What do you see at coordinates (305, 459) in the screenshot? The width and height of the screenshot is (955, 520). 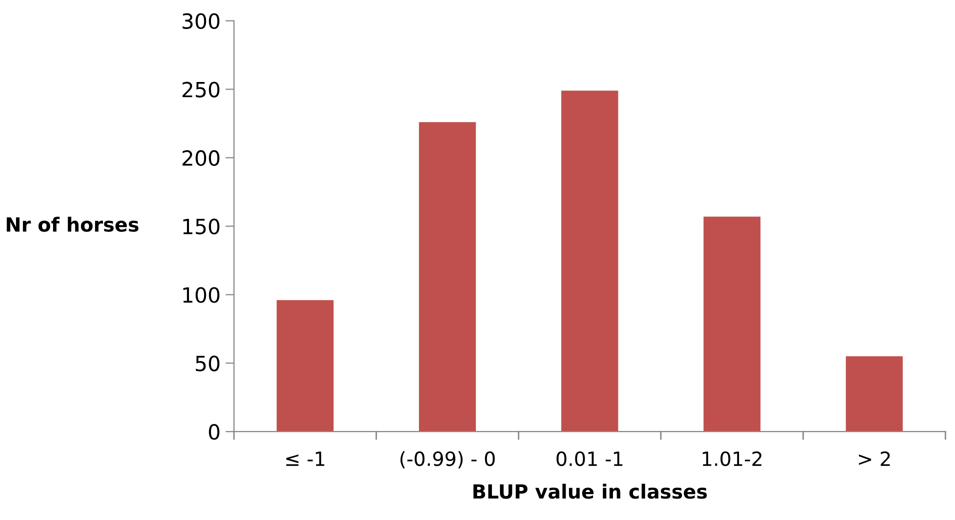 I see `x-tick-label: ≤ -1` at bounding box center [305, 459].